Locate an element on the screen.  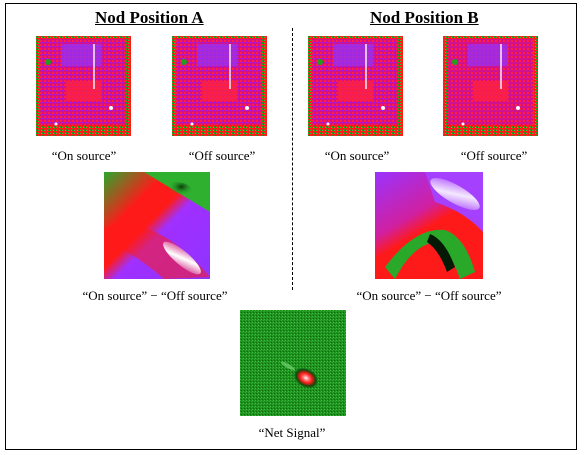
nod-b-on-source-caption: “On source” is located at coordinates (357, 155).